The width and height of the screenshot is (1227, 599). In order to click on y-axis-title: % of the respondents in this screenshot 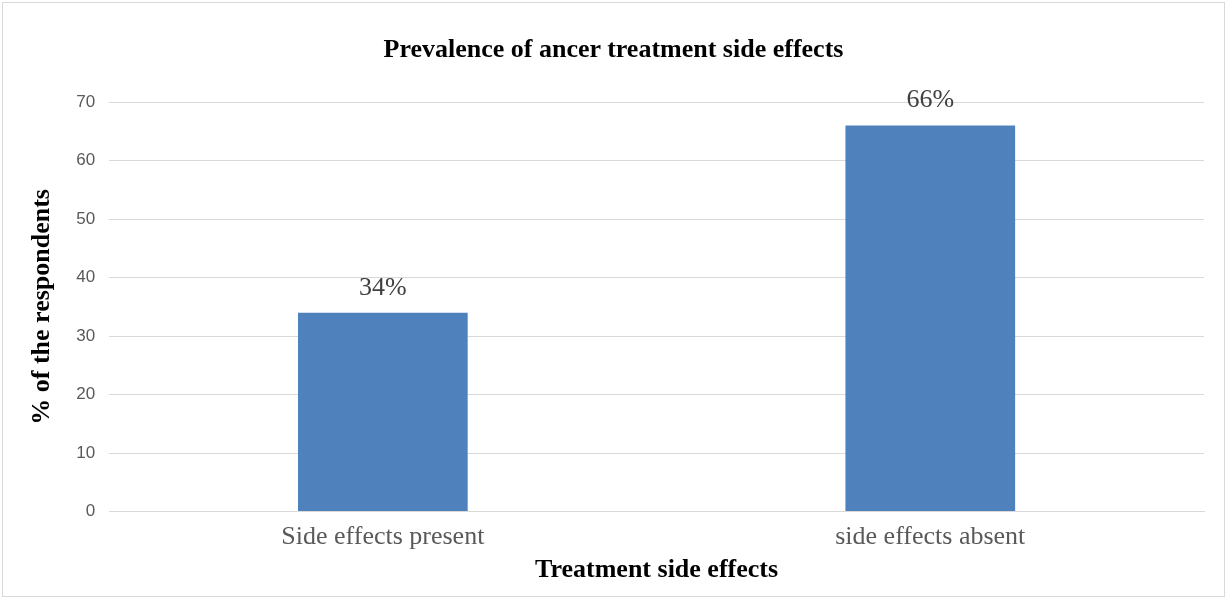, I will do `click(41, 307)`.